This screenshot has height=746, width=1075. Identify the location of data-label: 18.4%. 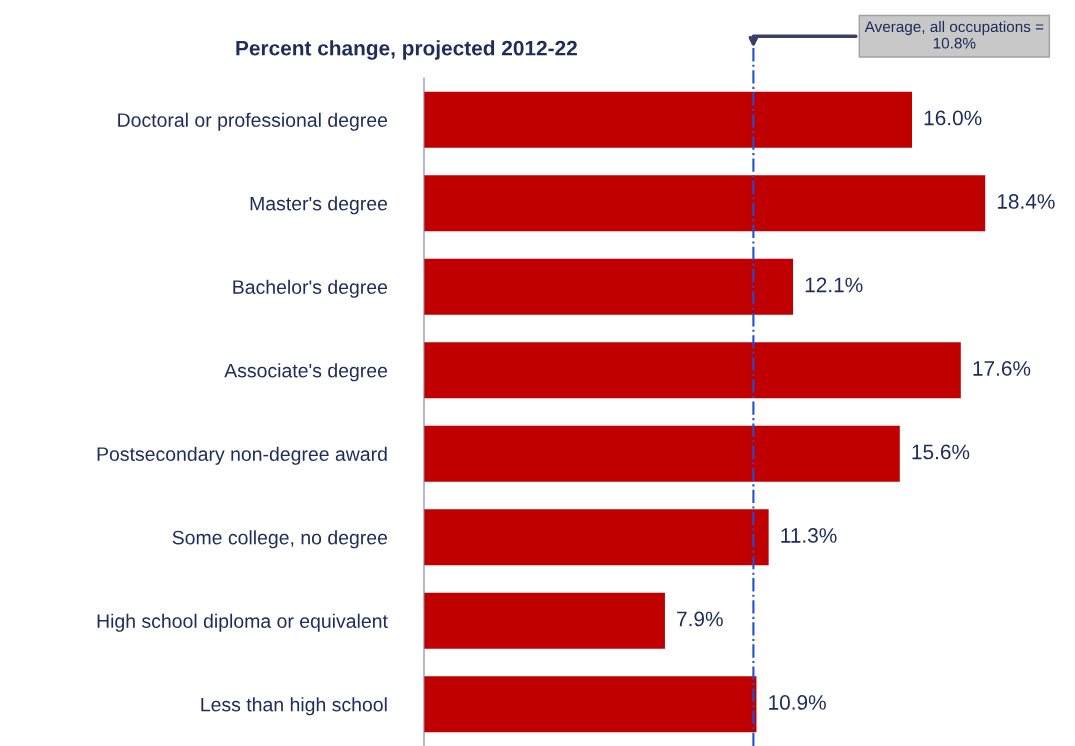
(1026, 201).